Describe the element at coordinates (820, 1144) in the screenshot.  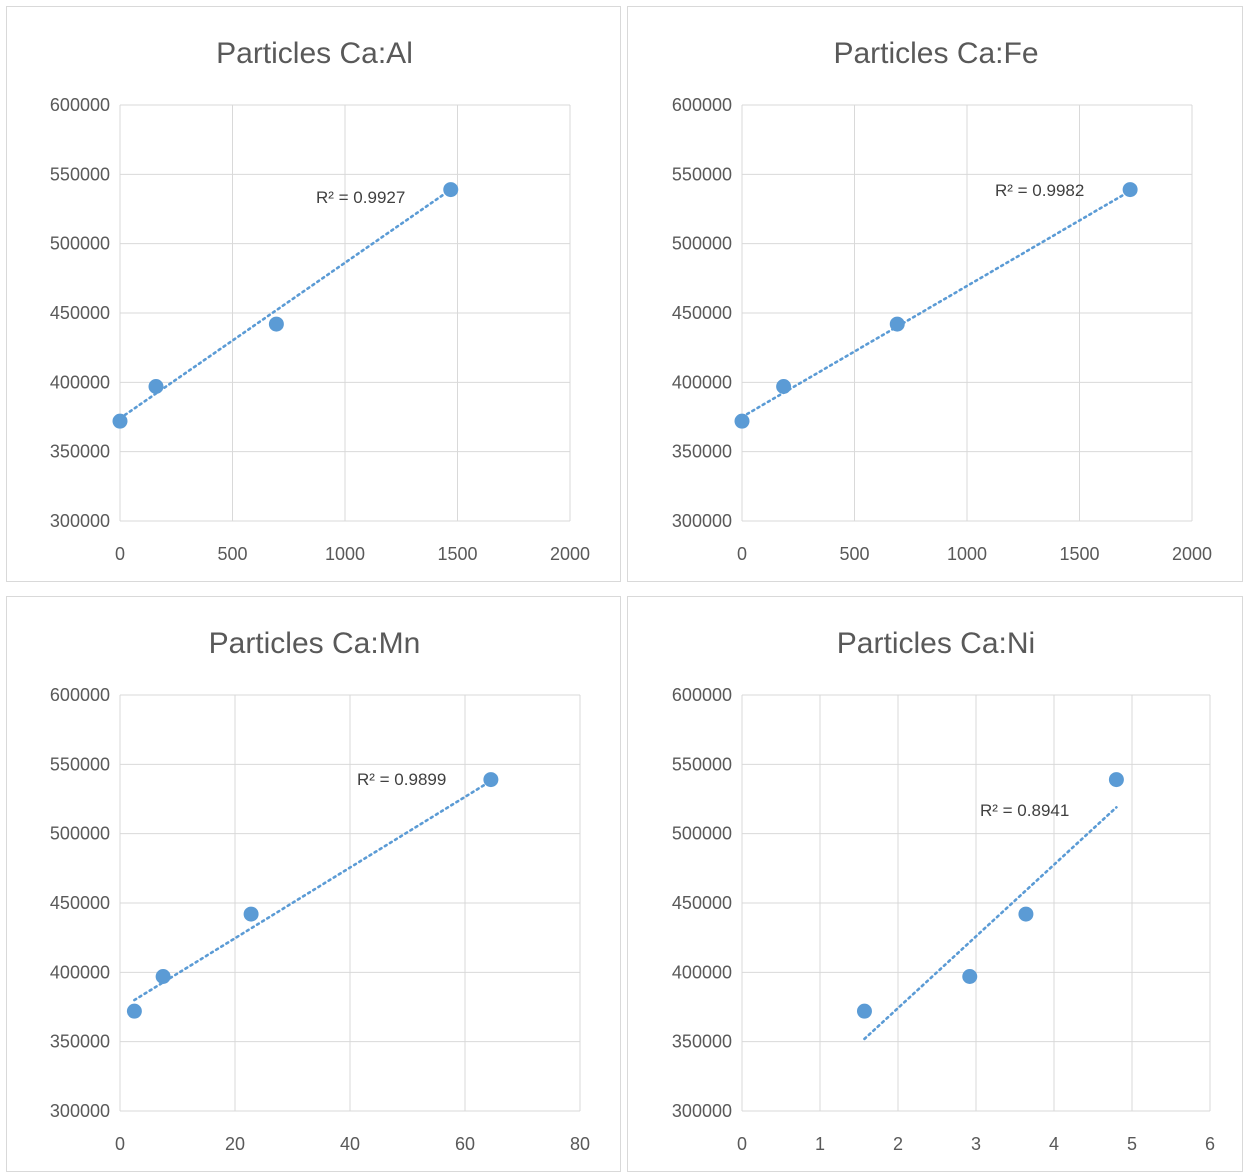
I see `x-tick-label: 1` at that location.